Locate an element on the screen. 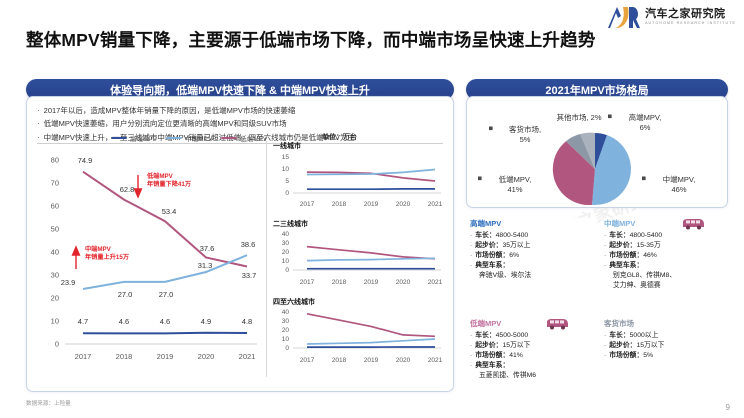 This screenshot has height=418, width=744. spec-value: 5000以上 is located at coordinates (644, 335).